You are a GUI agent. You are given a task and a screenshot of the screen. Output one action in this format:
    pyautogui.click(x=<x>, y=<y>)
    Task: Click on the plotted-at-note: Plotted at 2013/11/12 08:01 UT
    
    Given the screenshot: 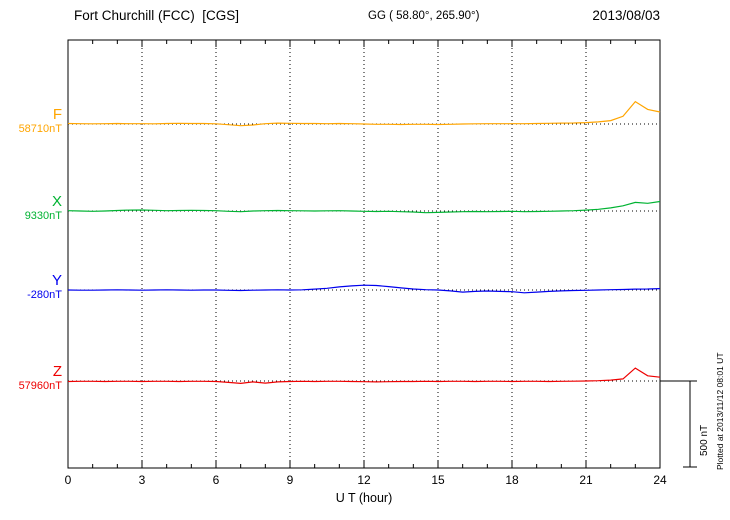 What is the action you would take?
    pyautogui.click(x=720, y=411)
    